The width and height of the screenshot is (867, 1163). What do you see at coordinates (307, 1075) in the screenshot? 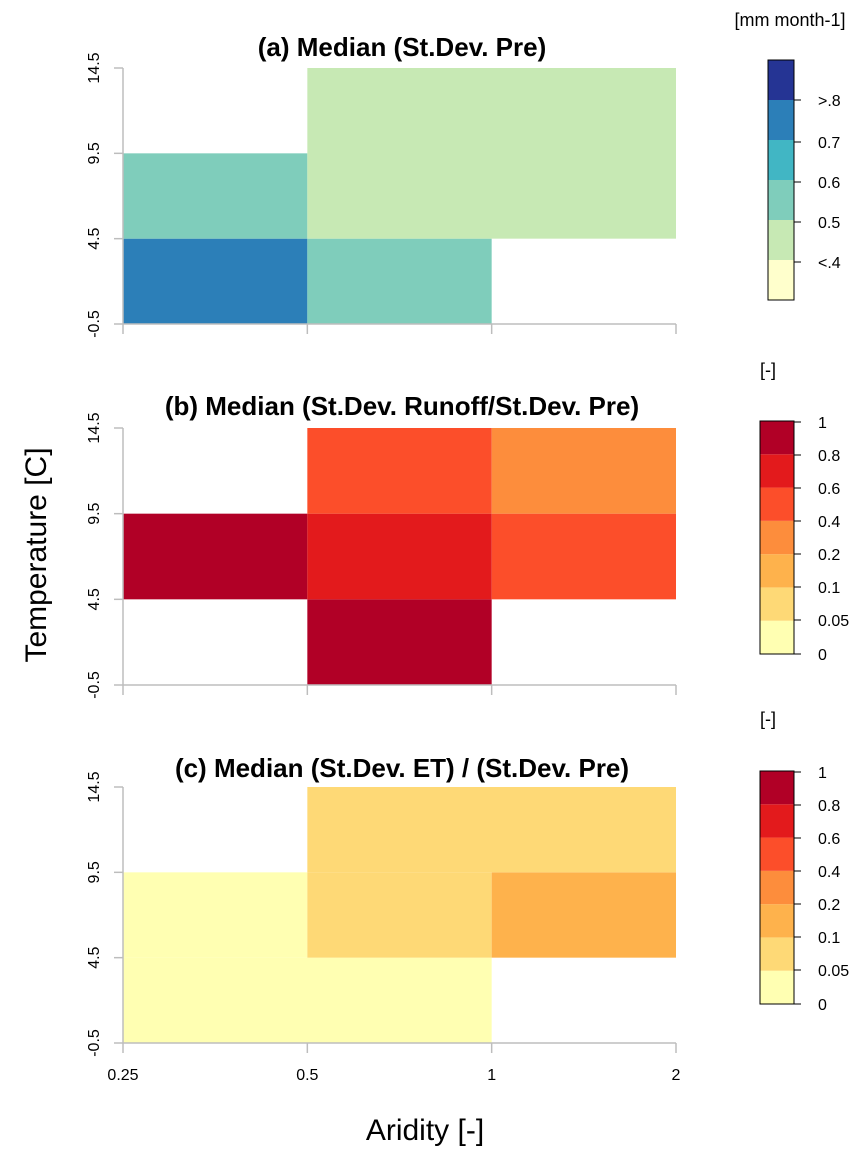
I see `x-tick-label: 0.5` at bounding box center [307, 1075].